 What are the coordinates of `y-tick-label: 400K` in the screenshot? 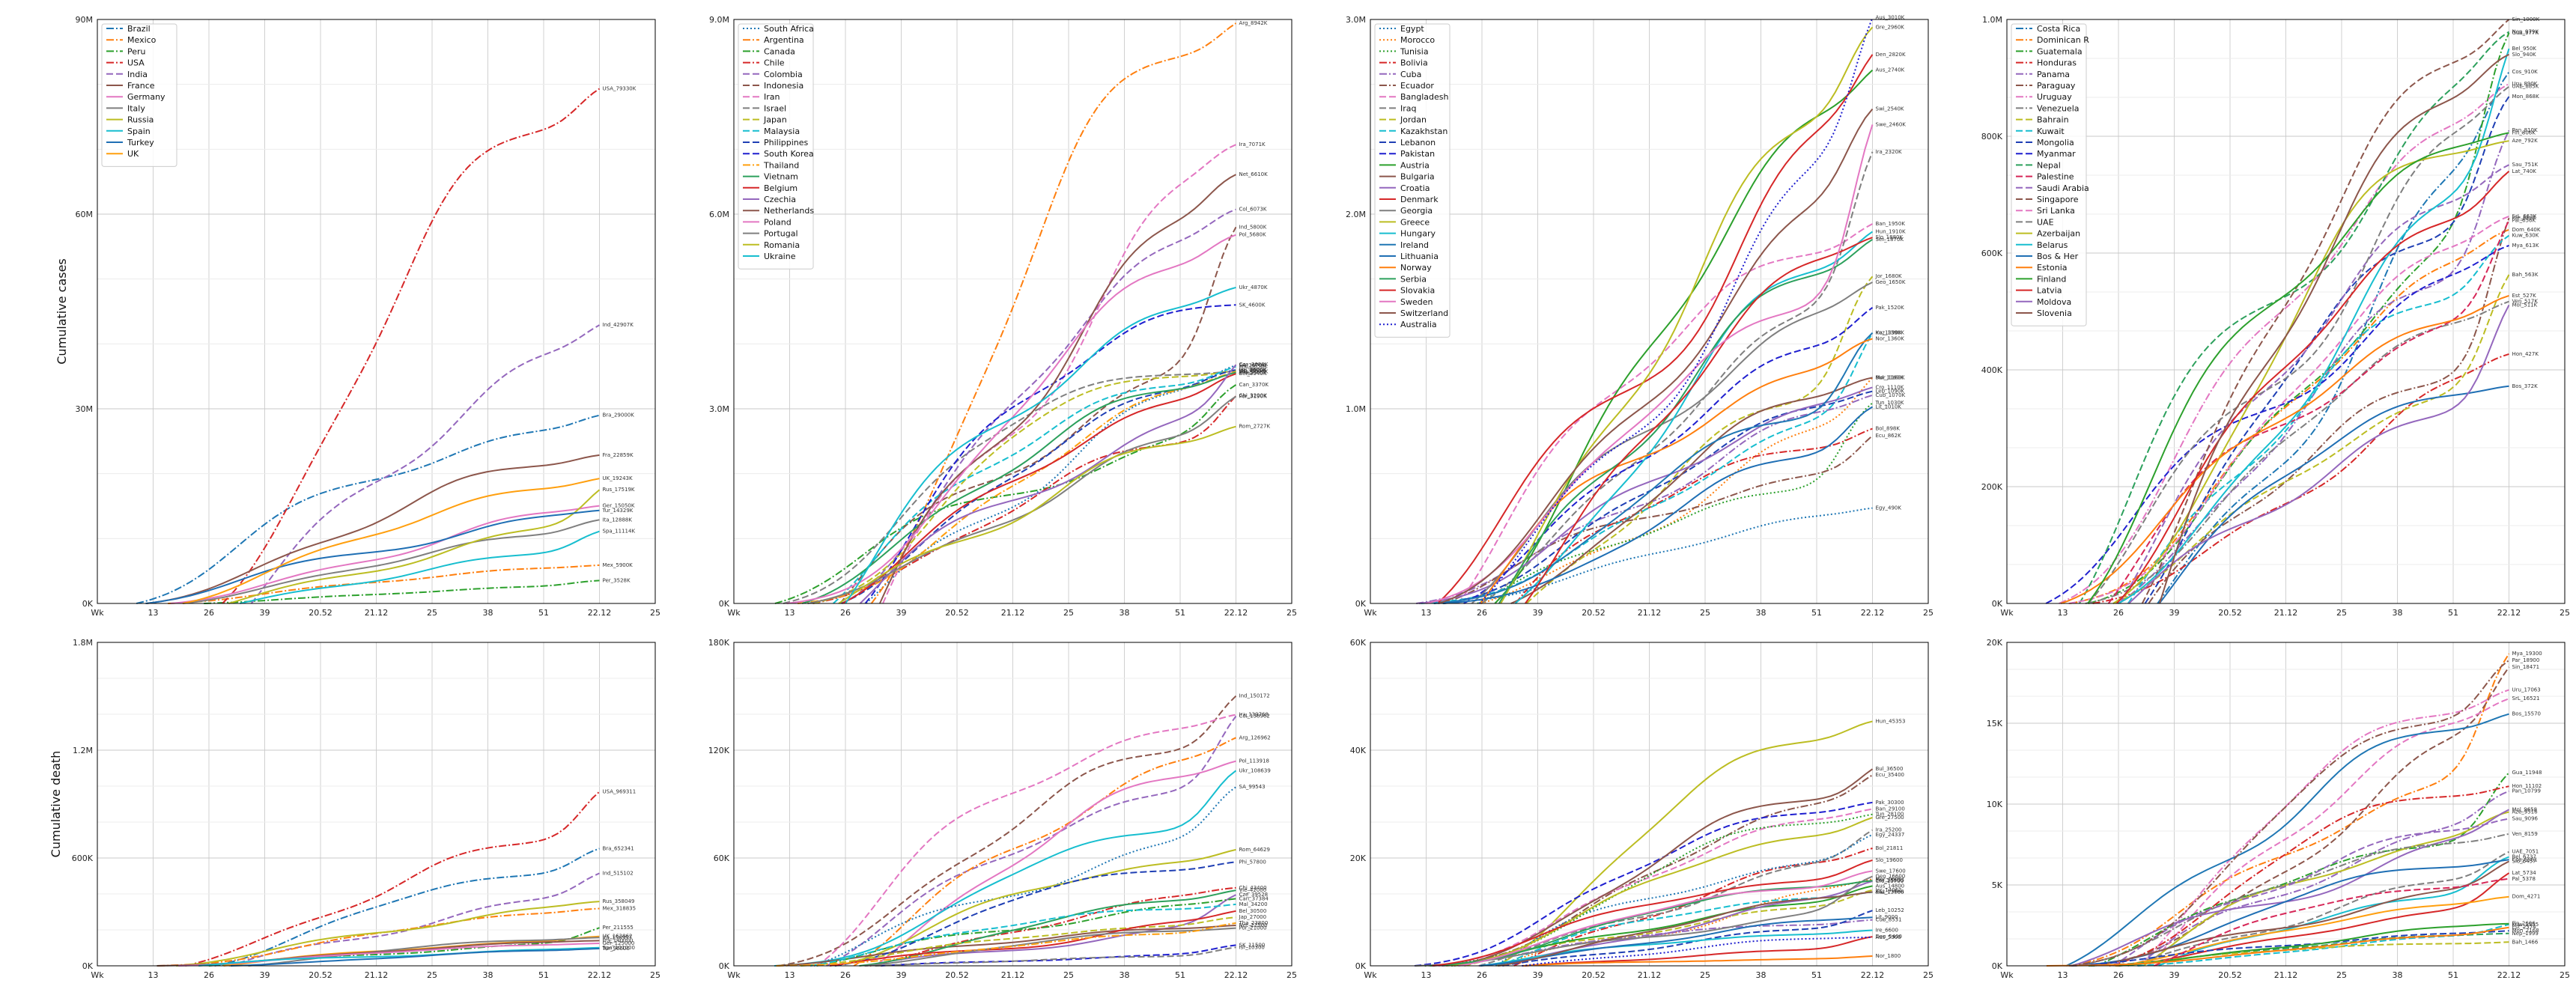 It's located at (1992, 370).